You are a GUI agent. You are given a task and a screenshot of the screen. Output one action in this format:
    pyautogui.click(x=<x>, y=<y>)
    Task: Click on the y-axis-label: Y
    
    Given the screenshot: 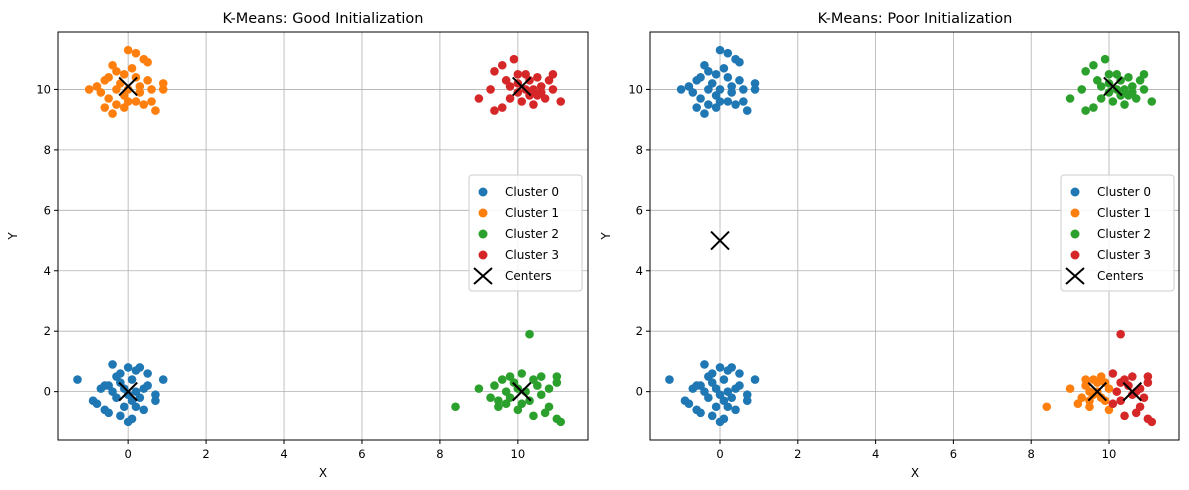 What is the action you would take?
    pyautogui.click(x=606, y=236)
    